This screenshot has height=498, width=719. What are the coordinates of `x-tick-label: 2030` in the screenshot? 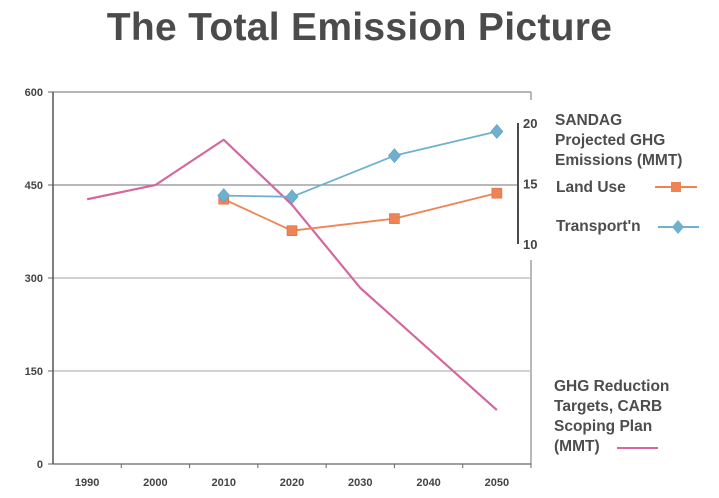 It's located at (360, 483).